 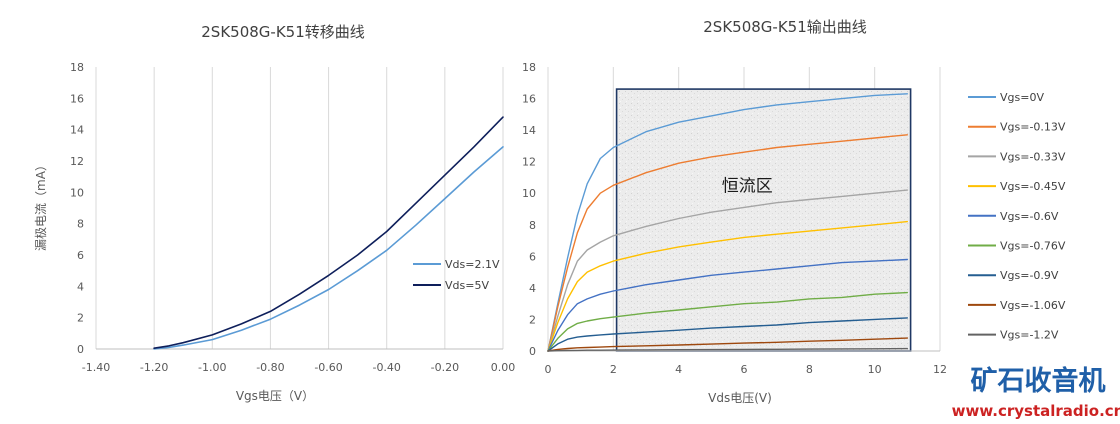 What do you see at coordinates (744, 369) in the screenshot?
I see `x-tick-label: 6` at bounding box center [744, 369].